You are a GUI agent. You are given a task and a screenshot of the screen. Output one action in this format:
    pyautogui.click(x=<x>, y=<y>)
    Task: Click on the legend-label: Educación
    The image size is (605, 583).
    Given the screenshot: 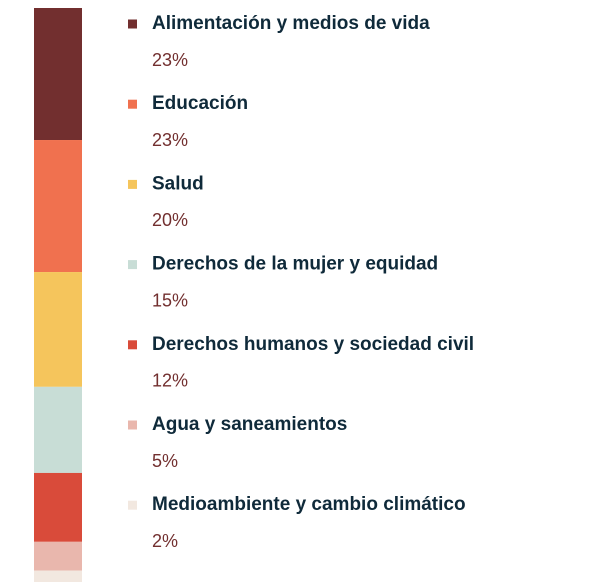 What is the action you would take?
    pyautogui.click(x=200, y=103)
    